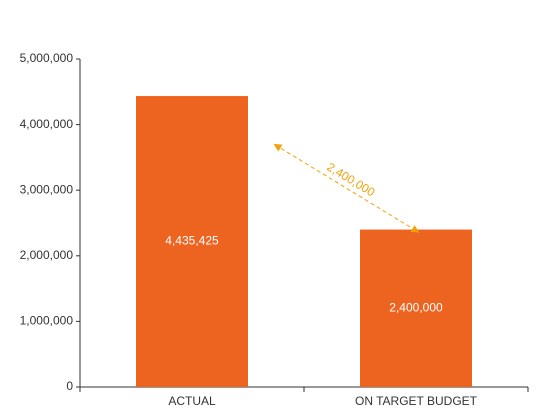 This screenshot has height=420, width=550. Describe the element at coordinates (350, 180) in the screenshot. I see `annotation-label: 2,400,000` at that location.